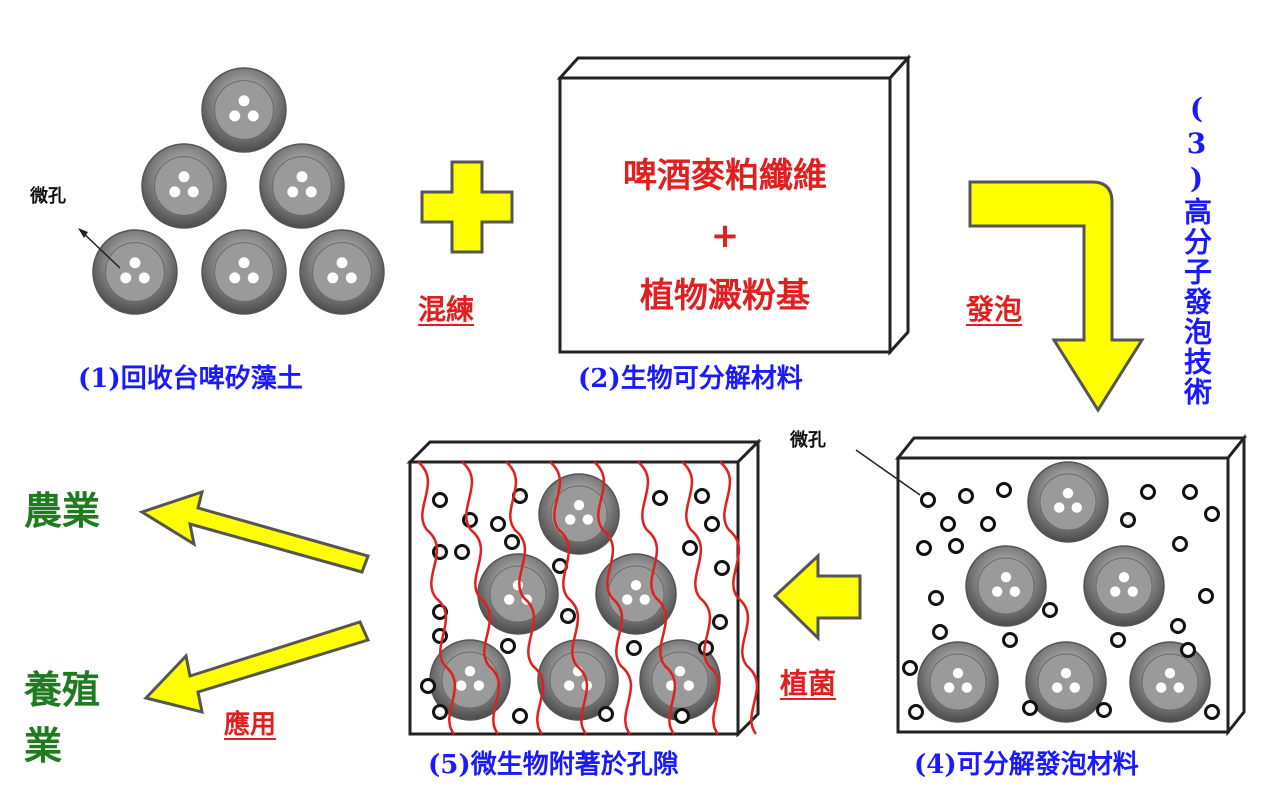  What do you see at coordinates (1061, 592) in the screenshot?
I see `foam-material-particles` at bounding box center [1061, 592].